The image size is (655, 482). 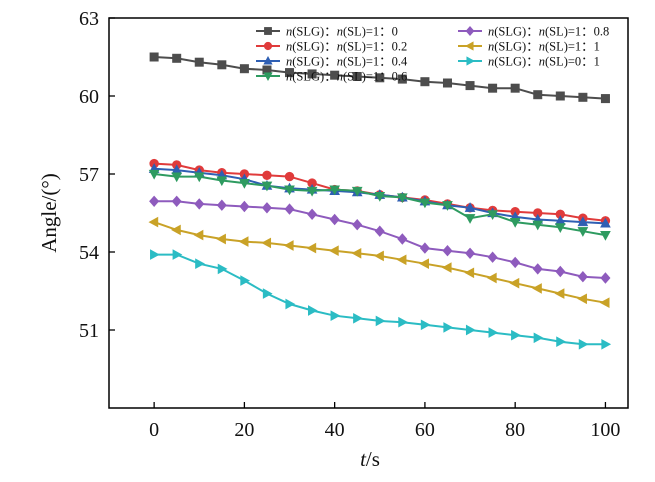 I want to click on legend-item: n(SLG)：n(SL)=1：1, so click(x=529, y=47).